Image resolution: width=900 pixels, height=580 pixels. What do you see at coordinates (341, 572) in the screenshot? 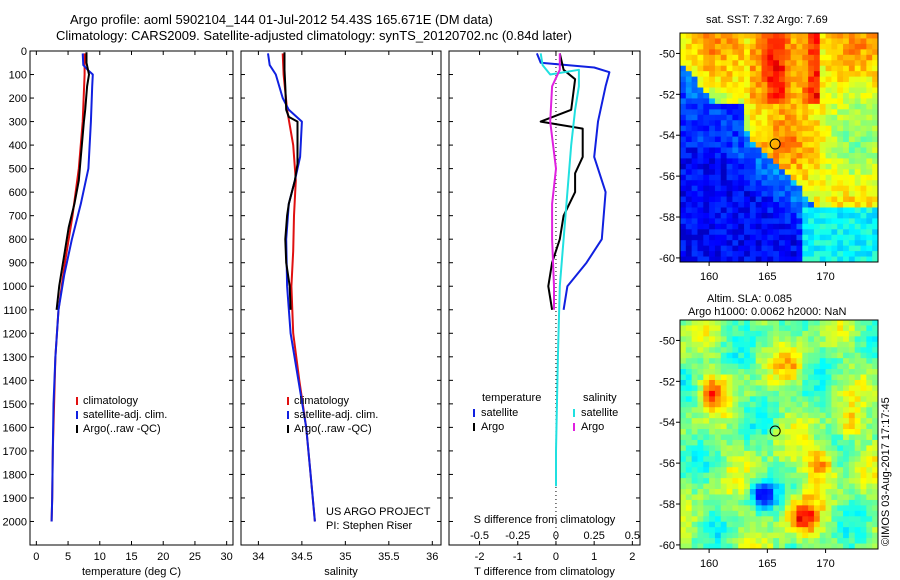
I see `x-axis-label: salinity` at bounding box center [341, 572].